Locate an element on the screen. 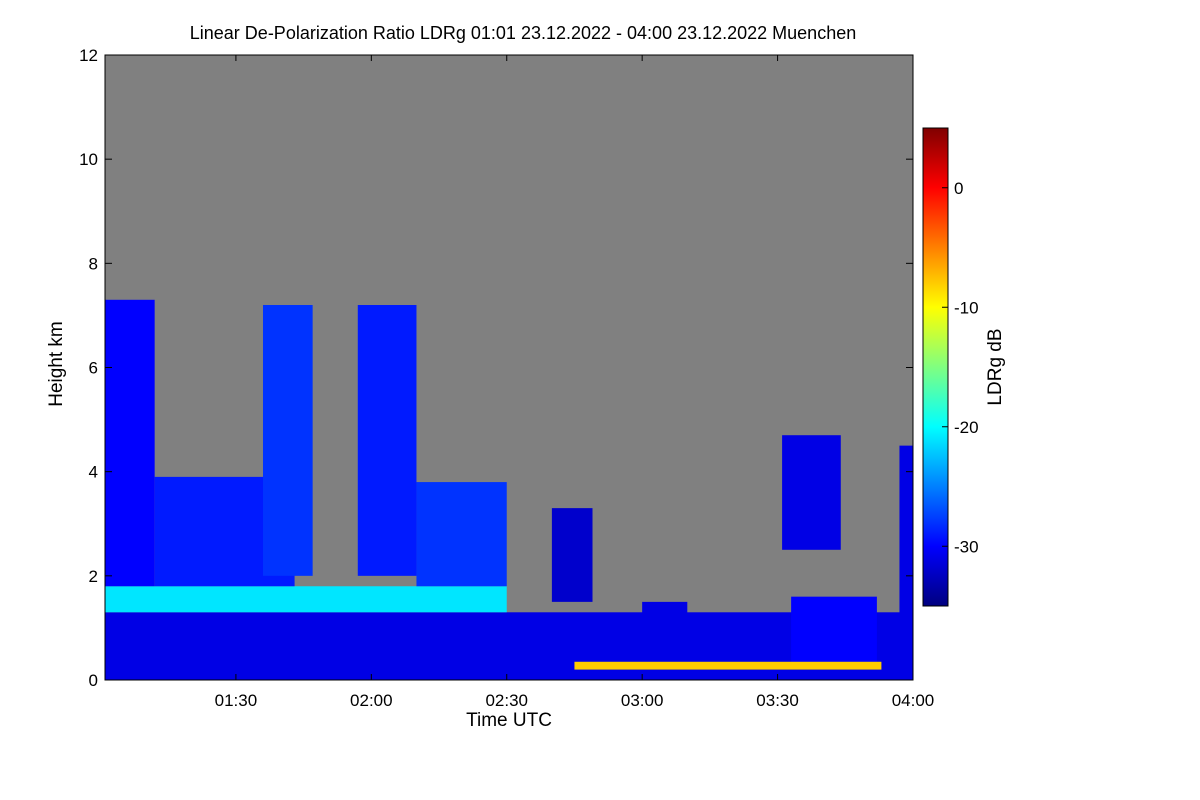 The height and width of the screenshot is (800, 1200). x-tick-label: 02:00 is located at coordinates (371, 700).